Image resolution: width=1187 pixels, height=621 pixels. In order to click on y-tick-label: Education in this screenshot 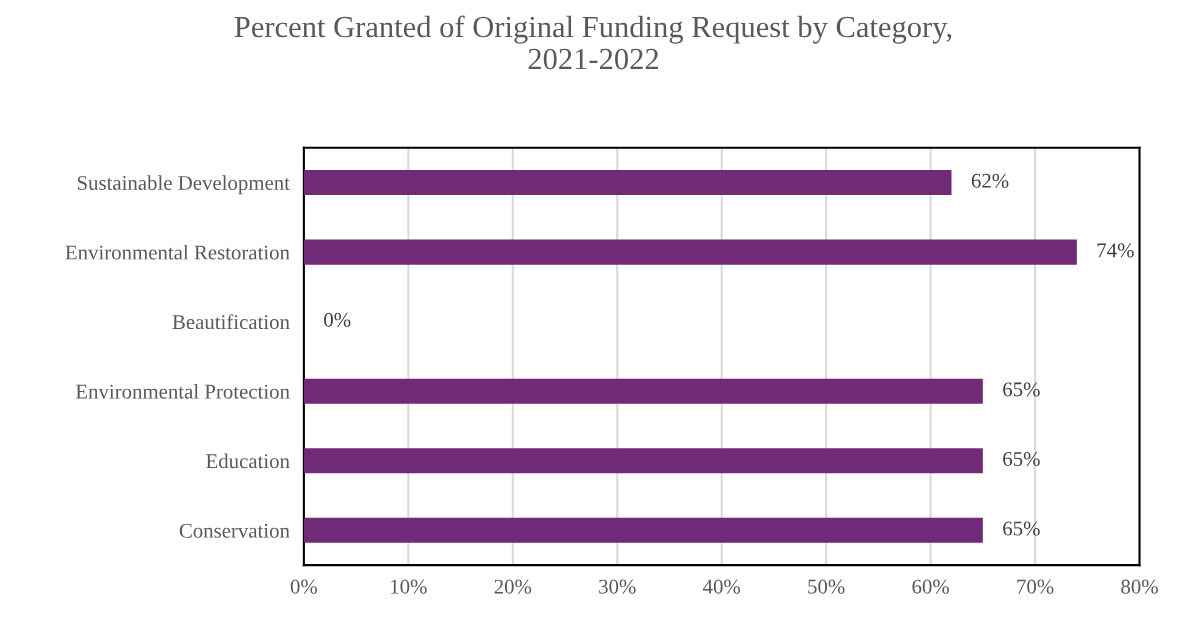, I will do `click(248, 461)`.